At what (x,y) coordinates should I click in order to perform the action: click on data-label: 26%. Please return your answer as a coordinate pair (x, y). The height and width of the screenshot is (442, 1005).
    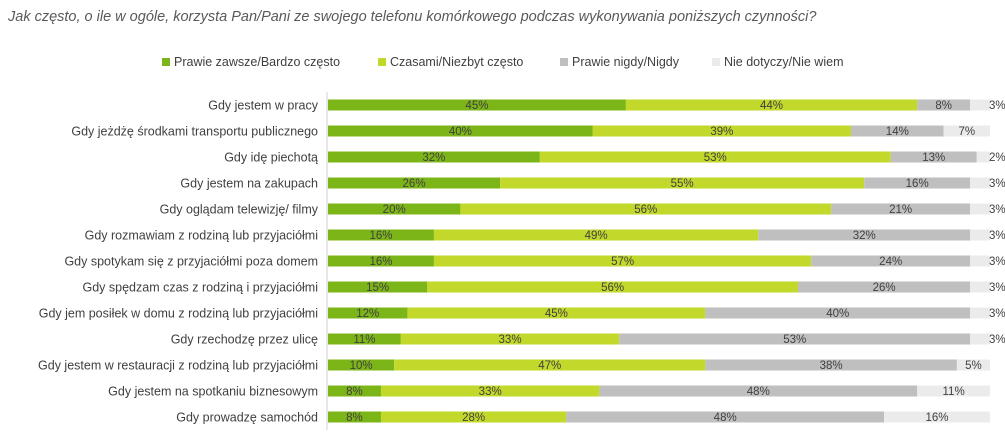
    Looking at the image, I should click on (414, 184).